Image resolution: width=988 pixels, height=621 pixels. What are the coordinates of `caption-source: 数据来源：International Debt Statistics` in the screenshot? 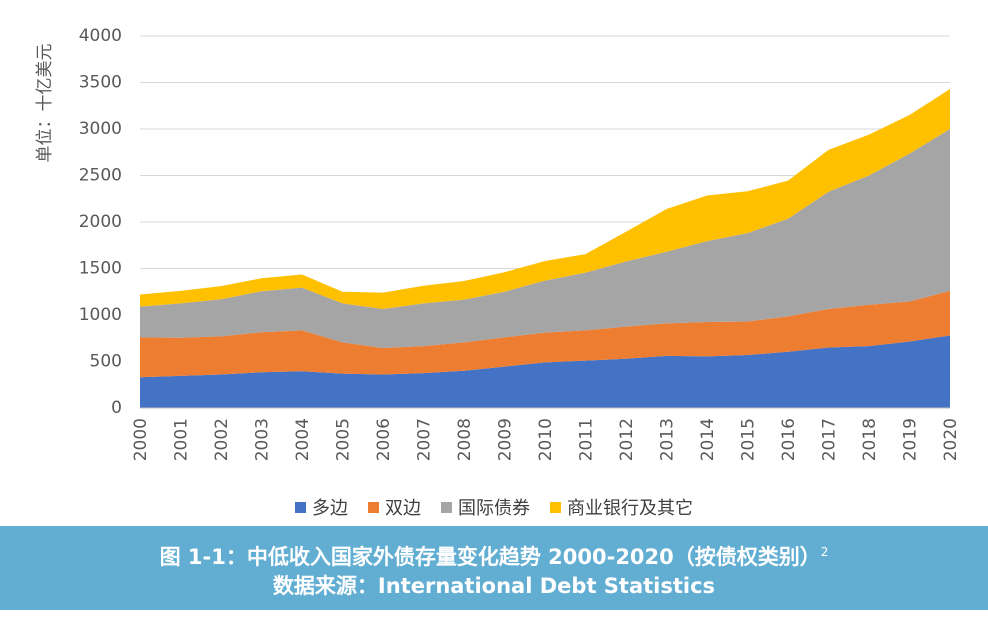 It's located at (494, 585).